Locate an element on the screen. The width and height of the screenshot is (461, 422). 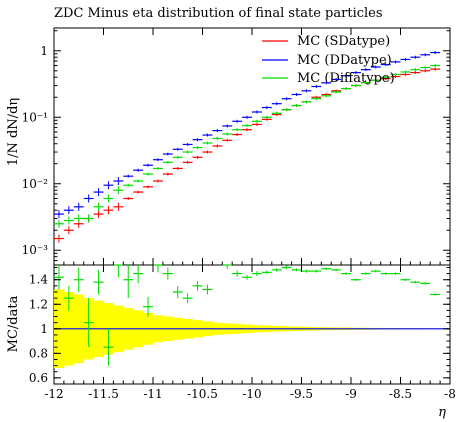
x-tick-label: -8 is located at coordinates (450, 394).